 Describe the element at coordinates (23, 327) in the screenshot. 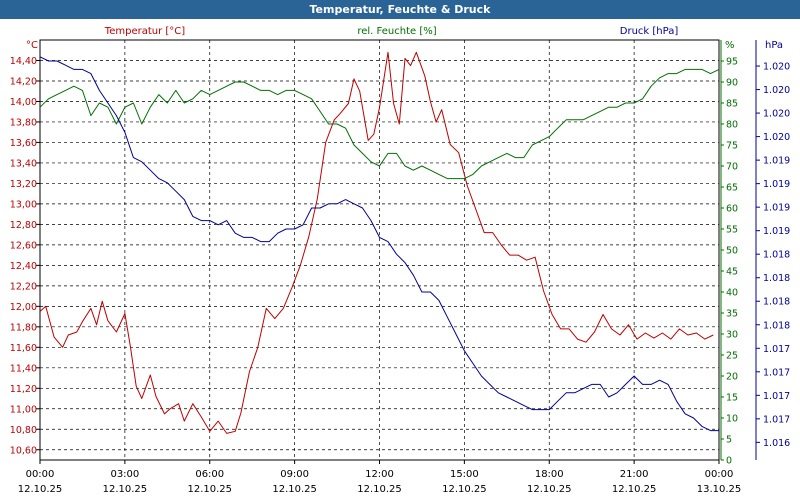

I see `y-tick-label-temperature: 11,80` at that location.